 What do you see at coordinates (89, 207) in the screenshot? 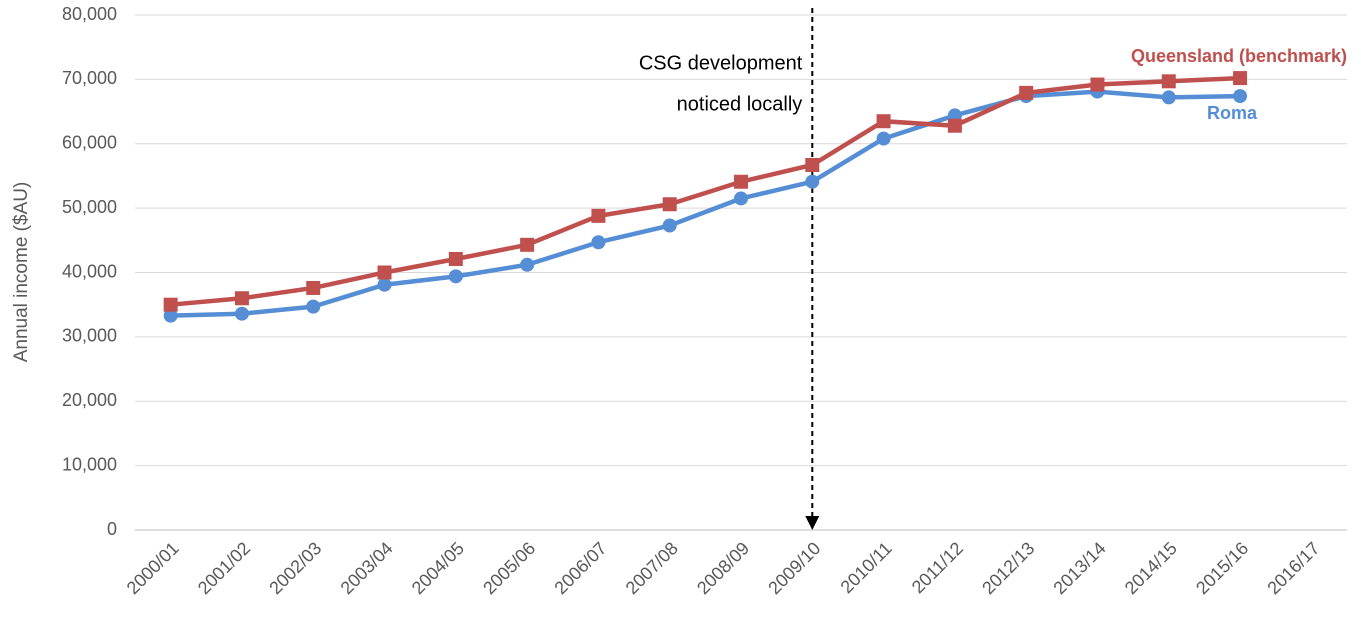
I see `y-tick-label: 50,000` at bounding box center [89, 207].